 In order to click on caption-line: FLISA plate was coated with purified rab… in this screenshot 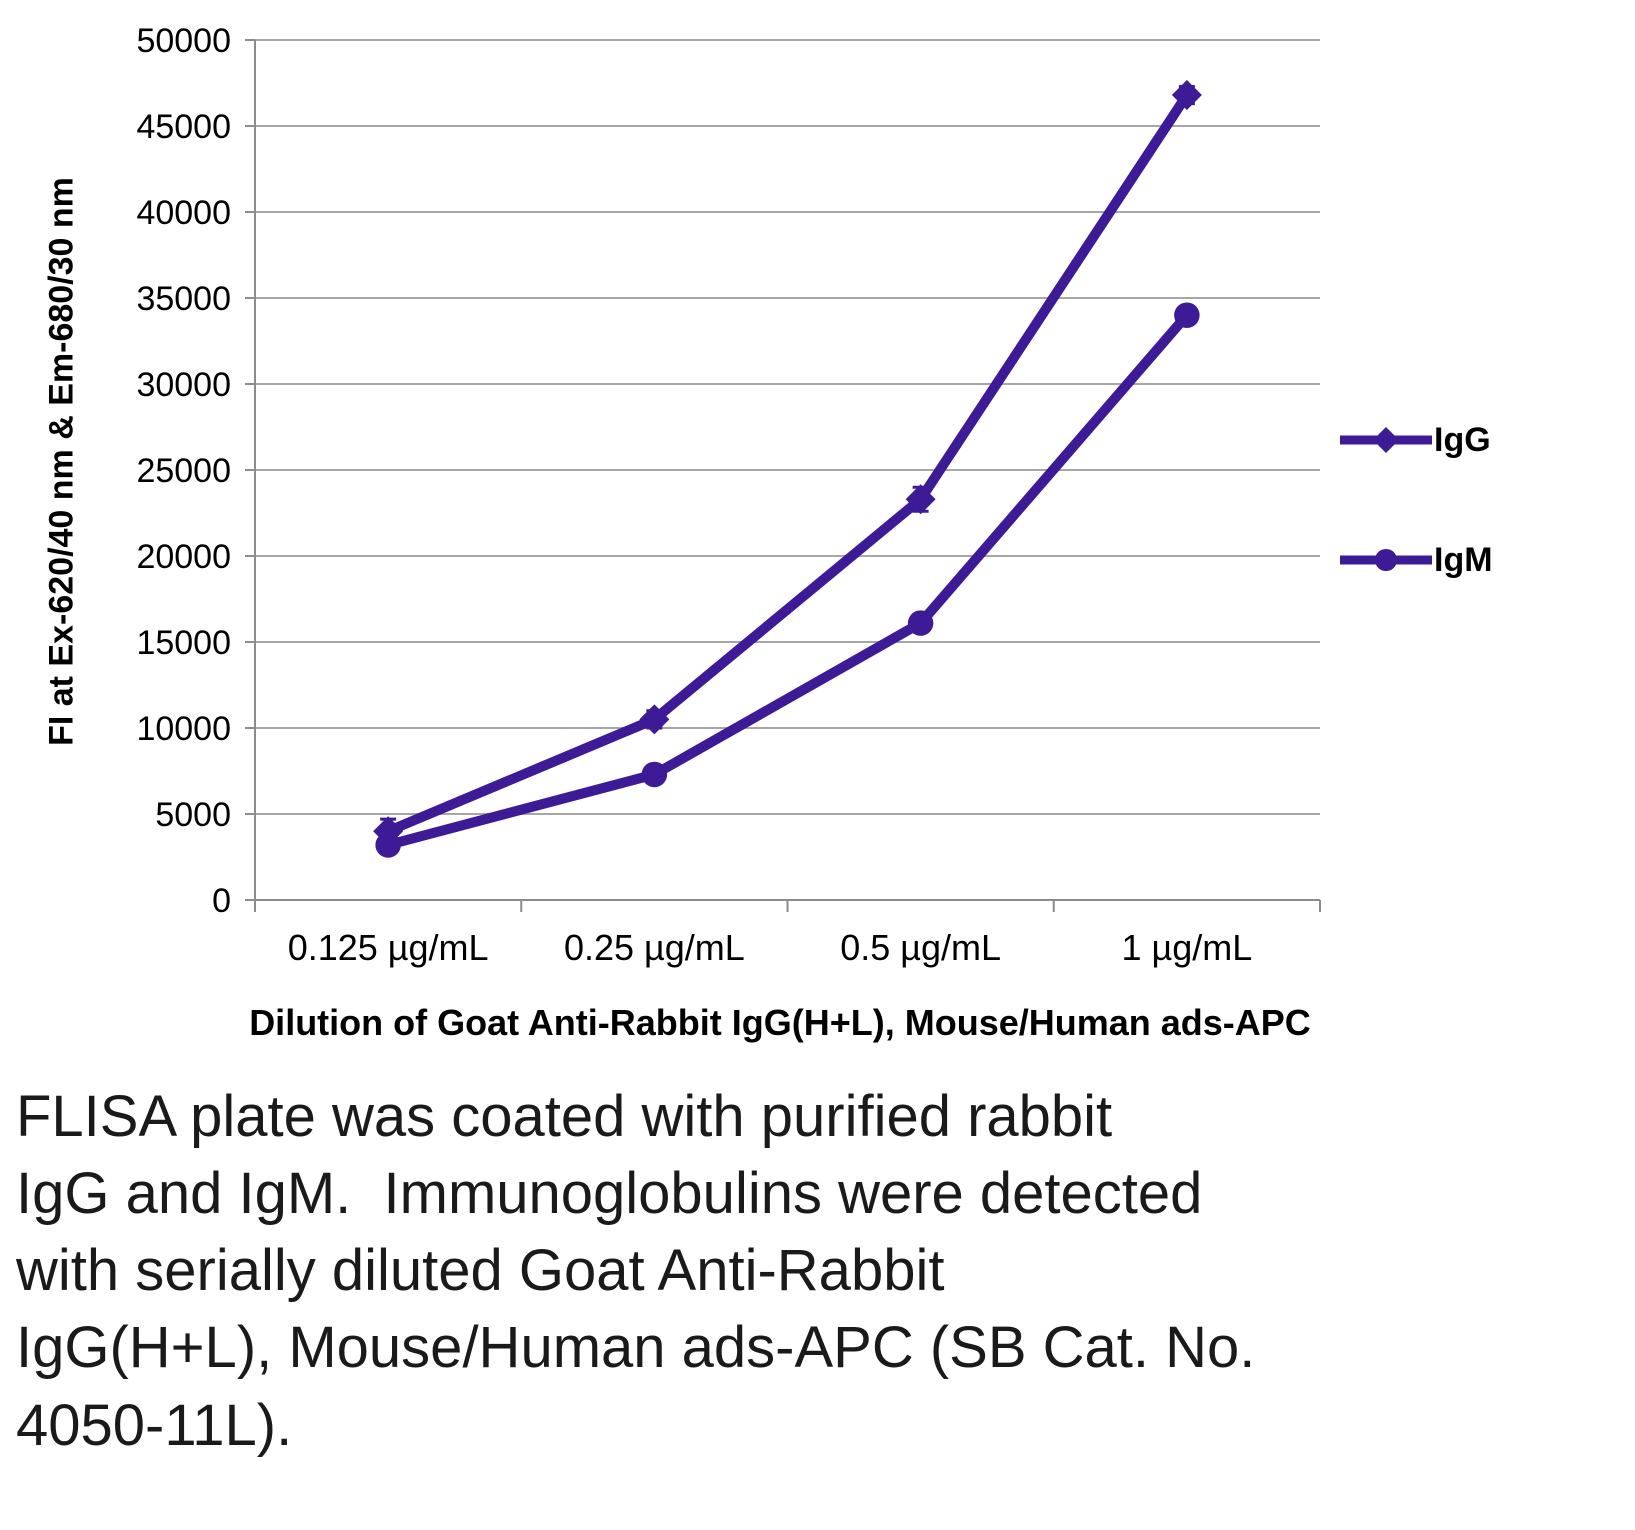, I will do `click(564, 1116)`.